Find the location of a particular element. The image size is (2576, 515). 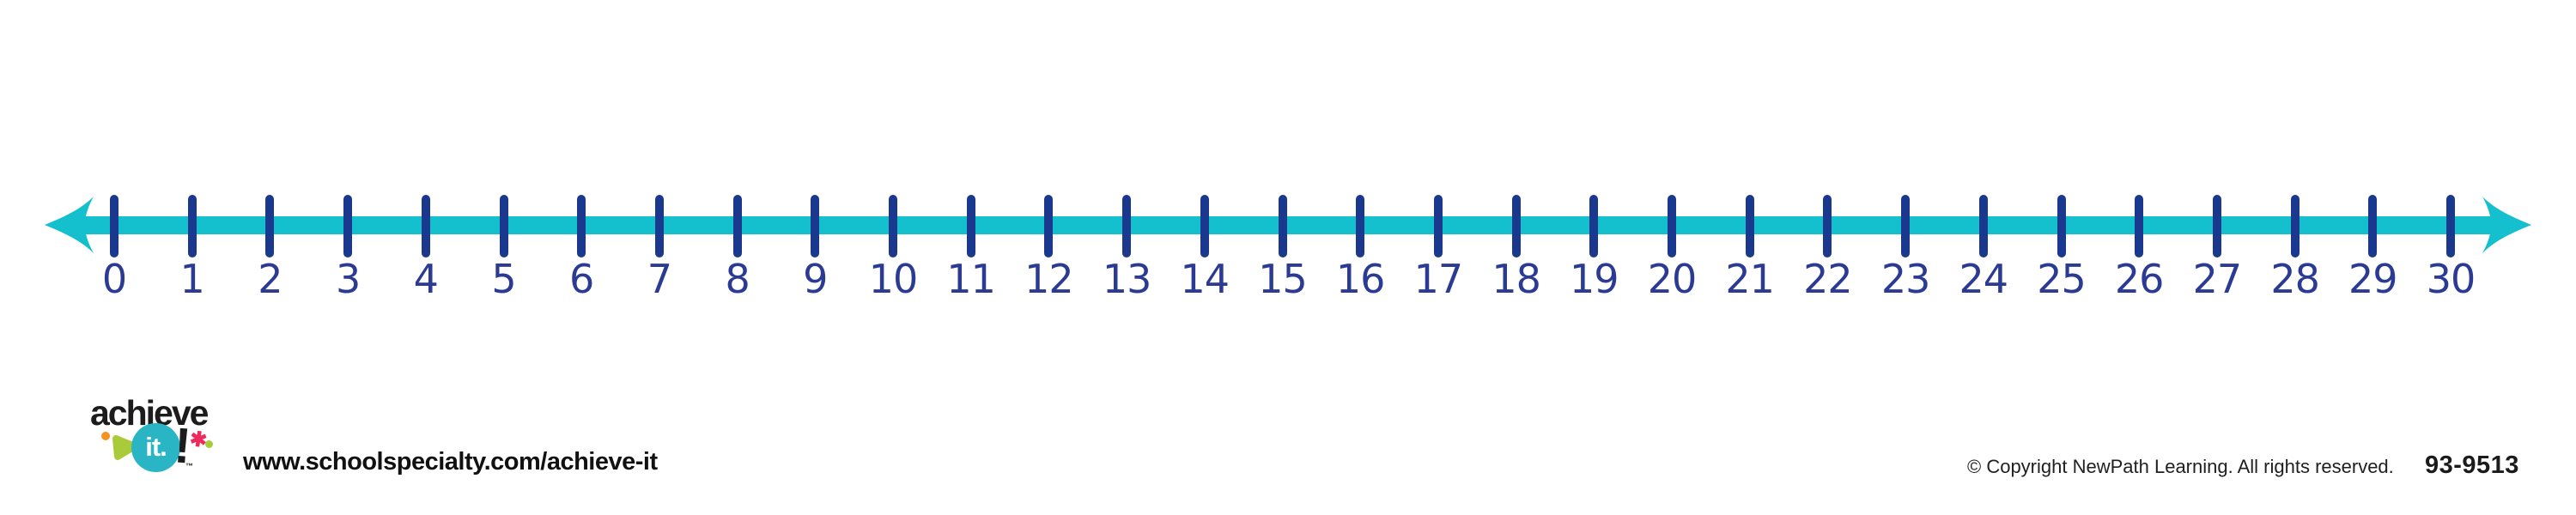

tick-label: 18 is located at coordinates (1517, 279).